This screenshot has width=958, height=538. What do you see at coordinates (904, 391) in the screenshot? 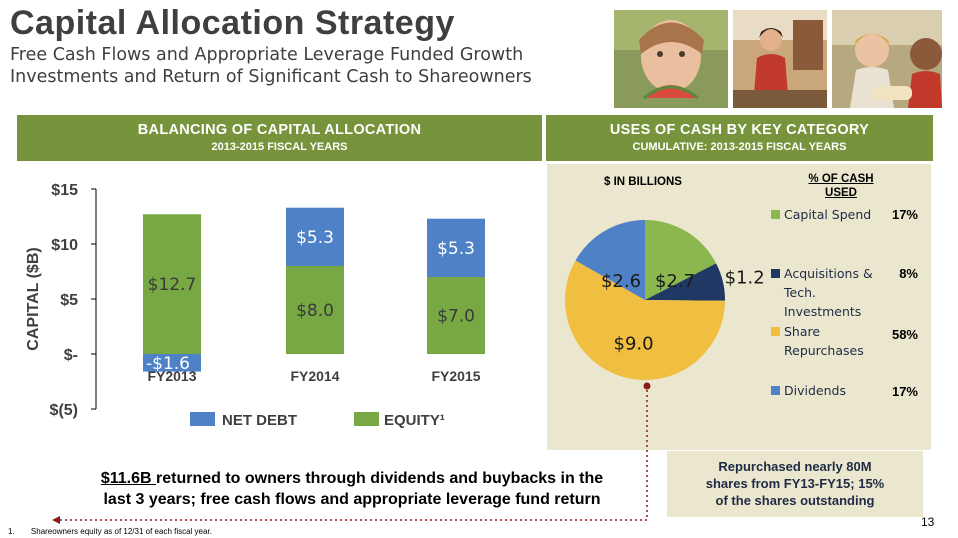
I see `pct-dividends: 17%` at bounding box center [904, 391].